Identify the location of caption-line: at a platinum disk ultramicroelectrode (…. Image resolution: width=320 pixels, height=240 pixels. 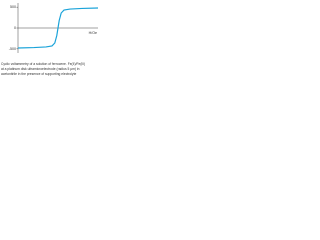
(40, 69).